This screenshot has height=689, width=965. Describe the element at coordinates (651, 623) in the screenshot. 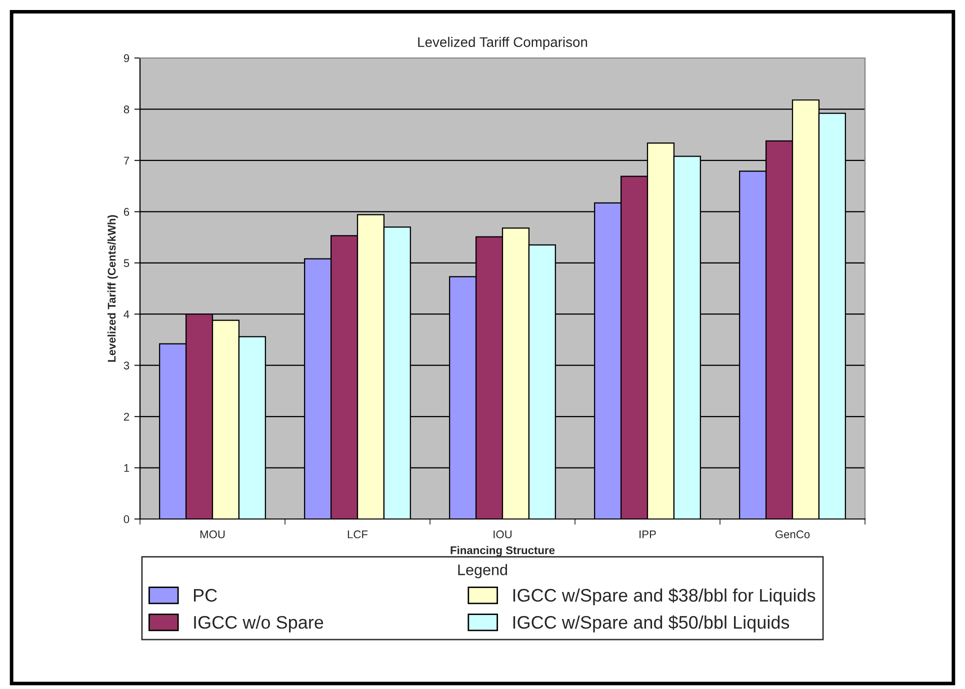

I see `legend-label: IGCC w/Spare and $50/bbl Liquids` at that location.